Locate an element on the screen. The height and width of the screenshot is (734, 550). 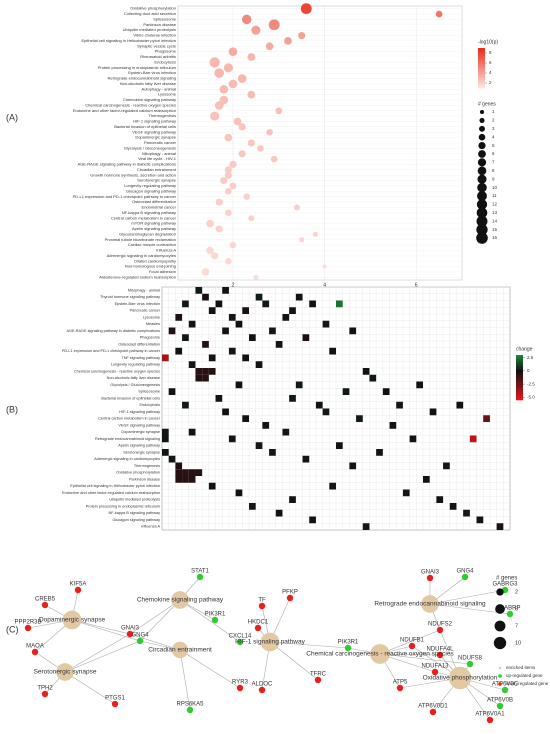
y-tick-label: Collecting duct acid secretion is located at coordinates (150, 13).